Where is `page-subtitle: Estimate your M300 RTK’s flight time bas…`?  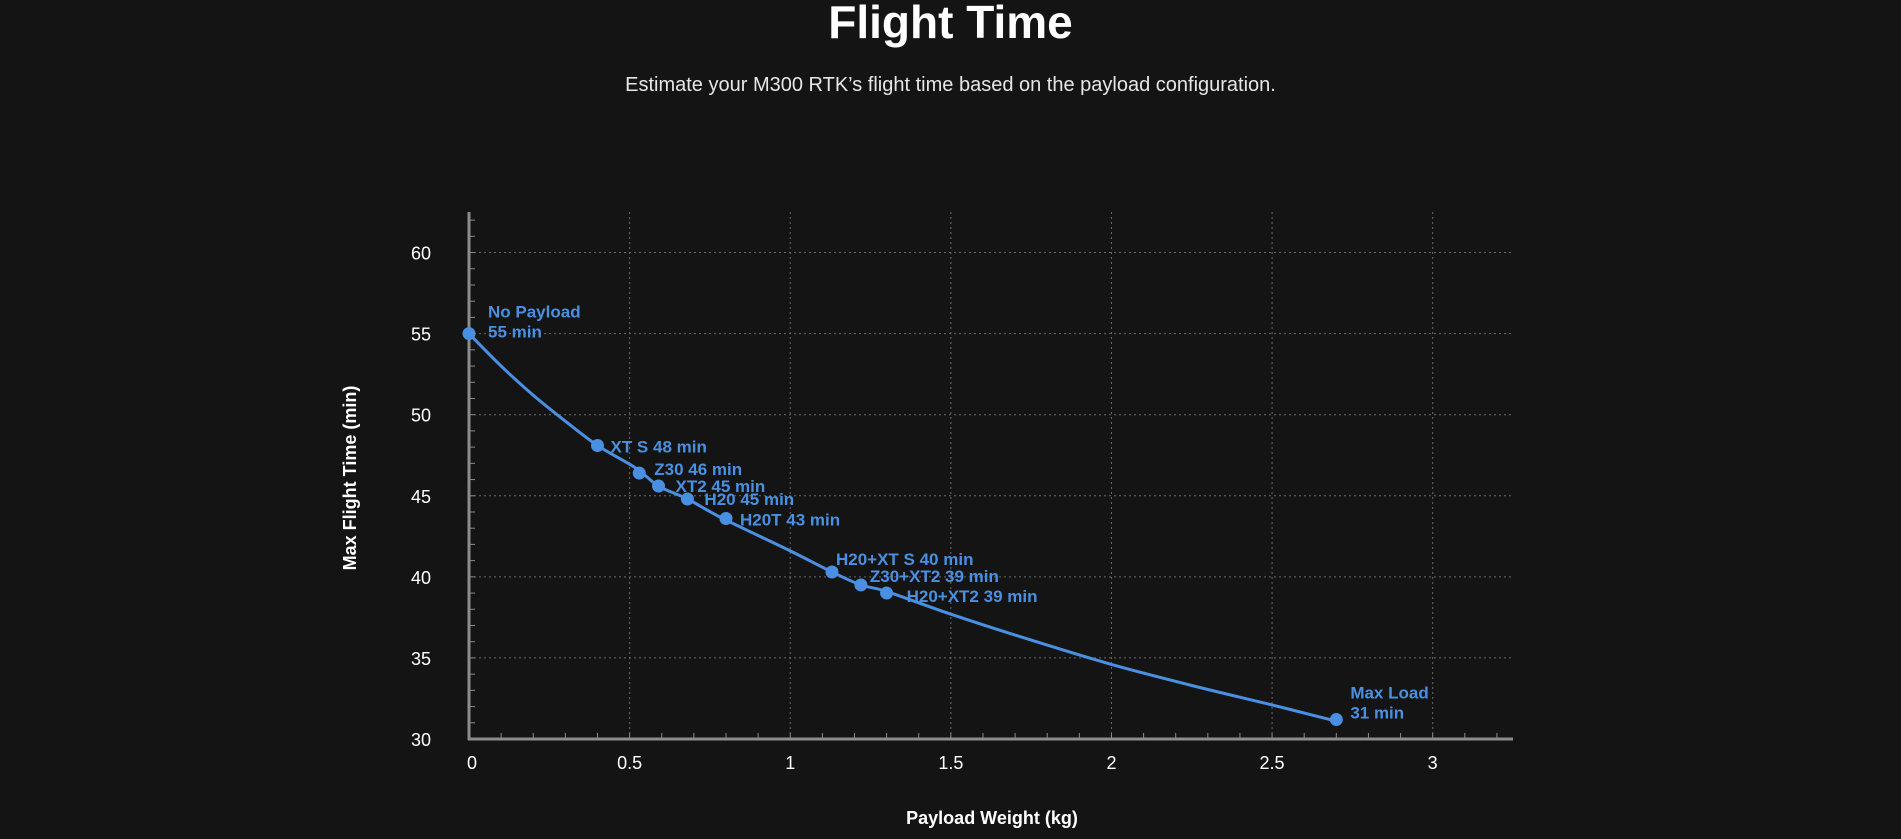 page-subtitle: Estimate your M300 RTK’s flight time bas… is located at coordinates (950, 85).